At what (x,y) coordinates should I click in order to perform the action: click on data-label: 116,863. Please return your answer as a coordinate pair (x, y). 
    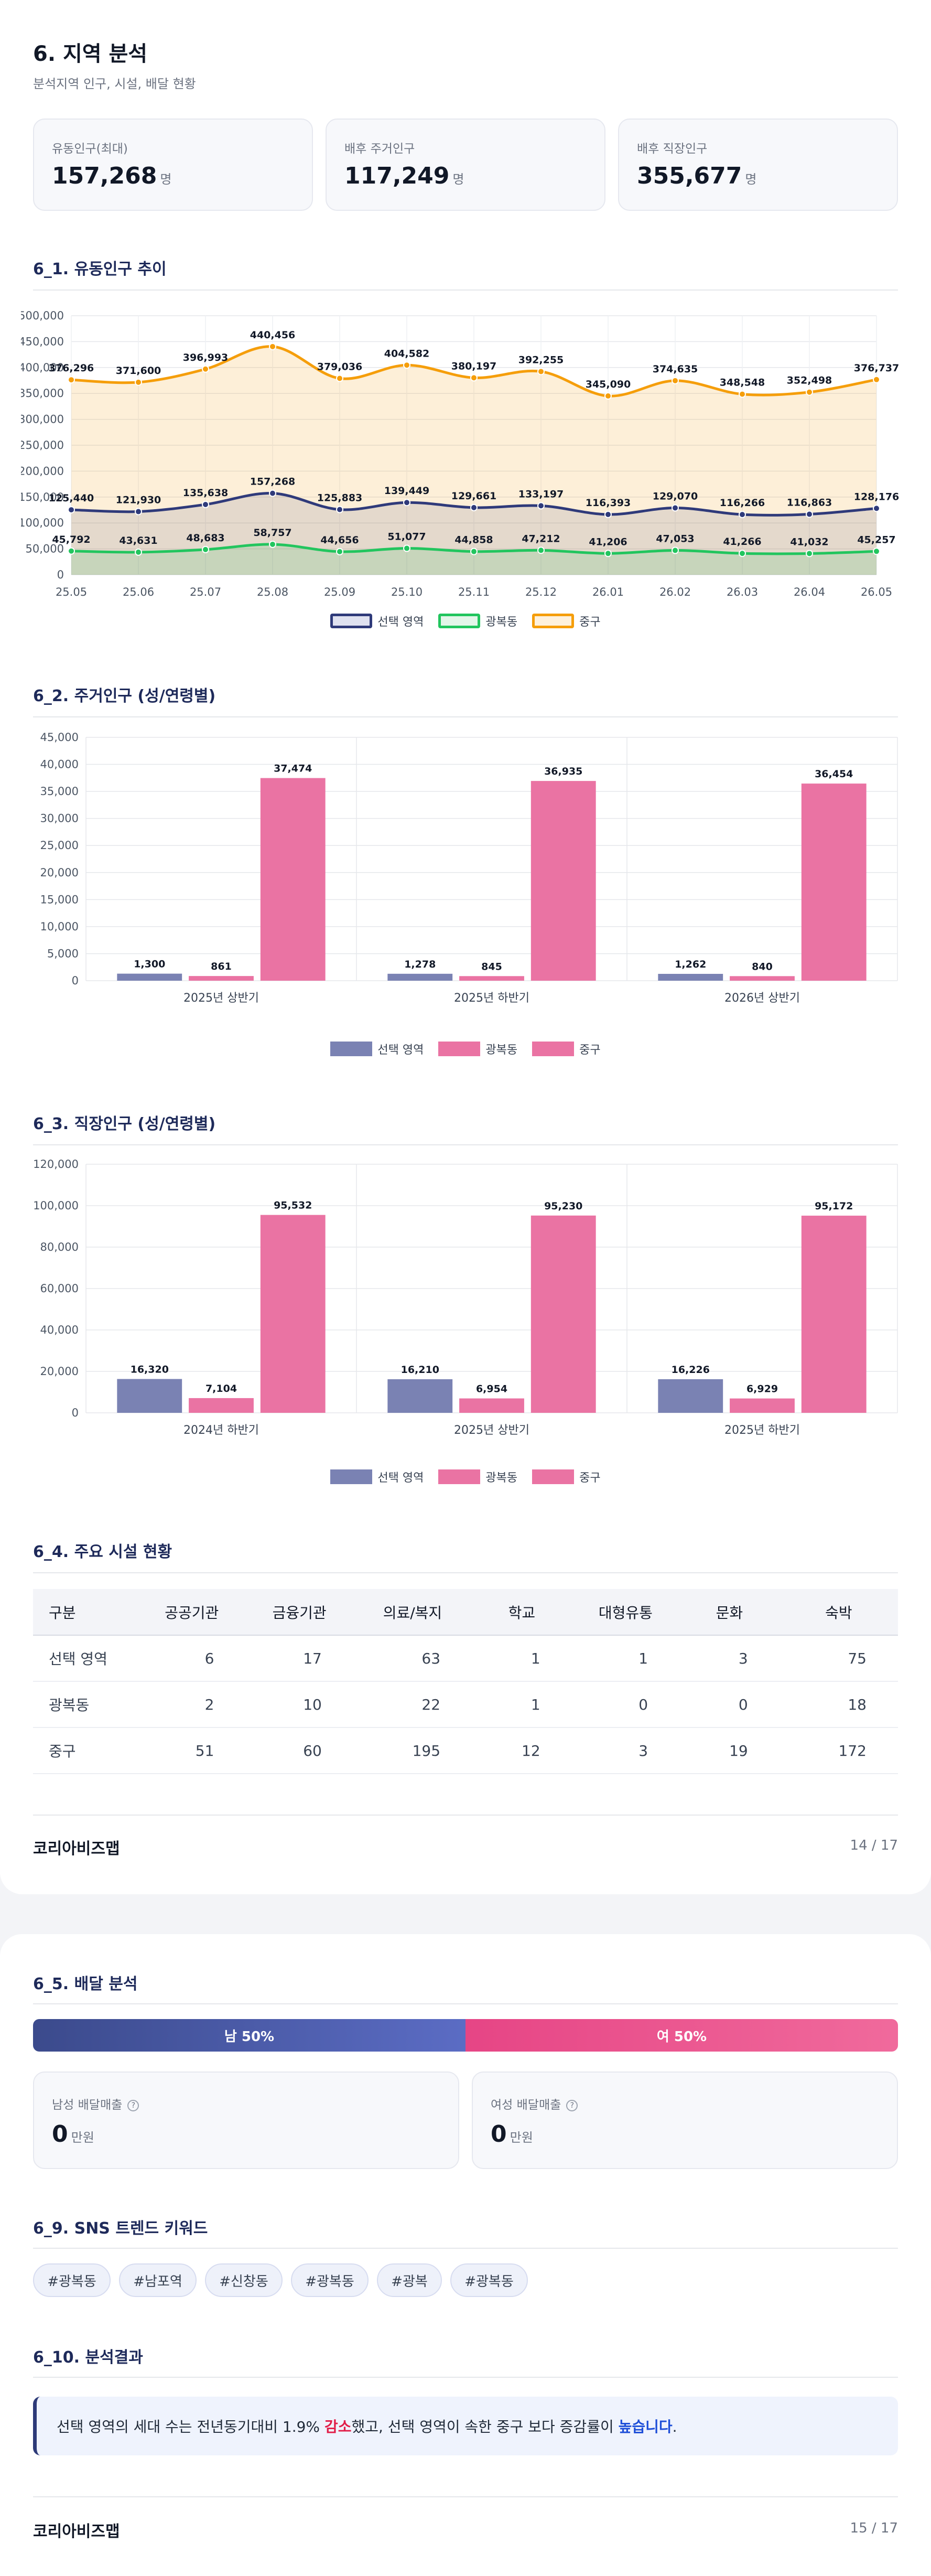
    Looking at the image, I should click on (809, 503).